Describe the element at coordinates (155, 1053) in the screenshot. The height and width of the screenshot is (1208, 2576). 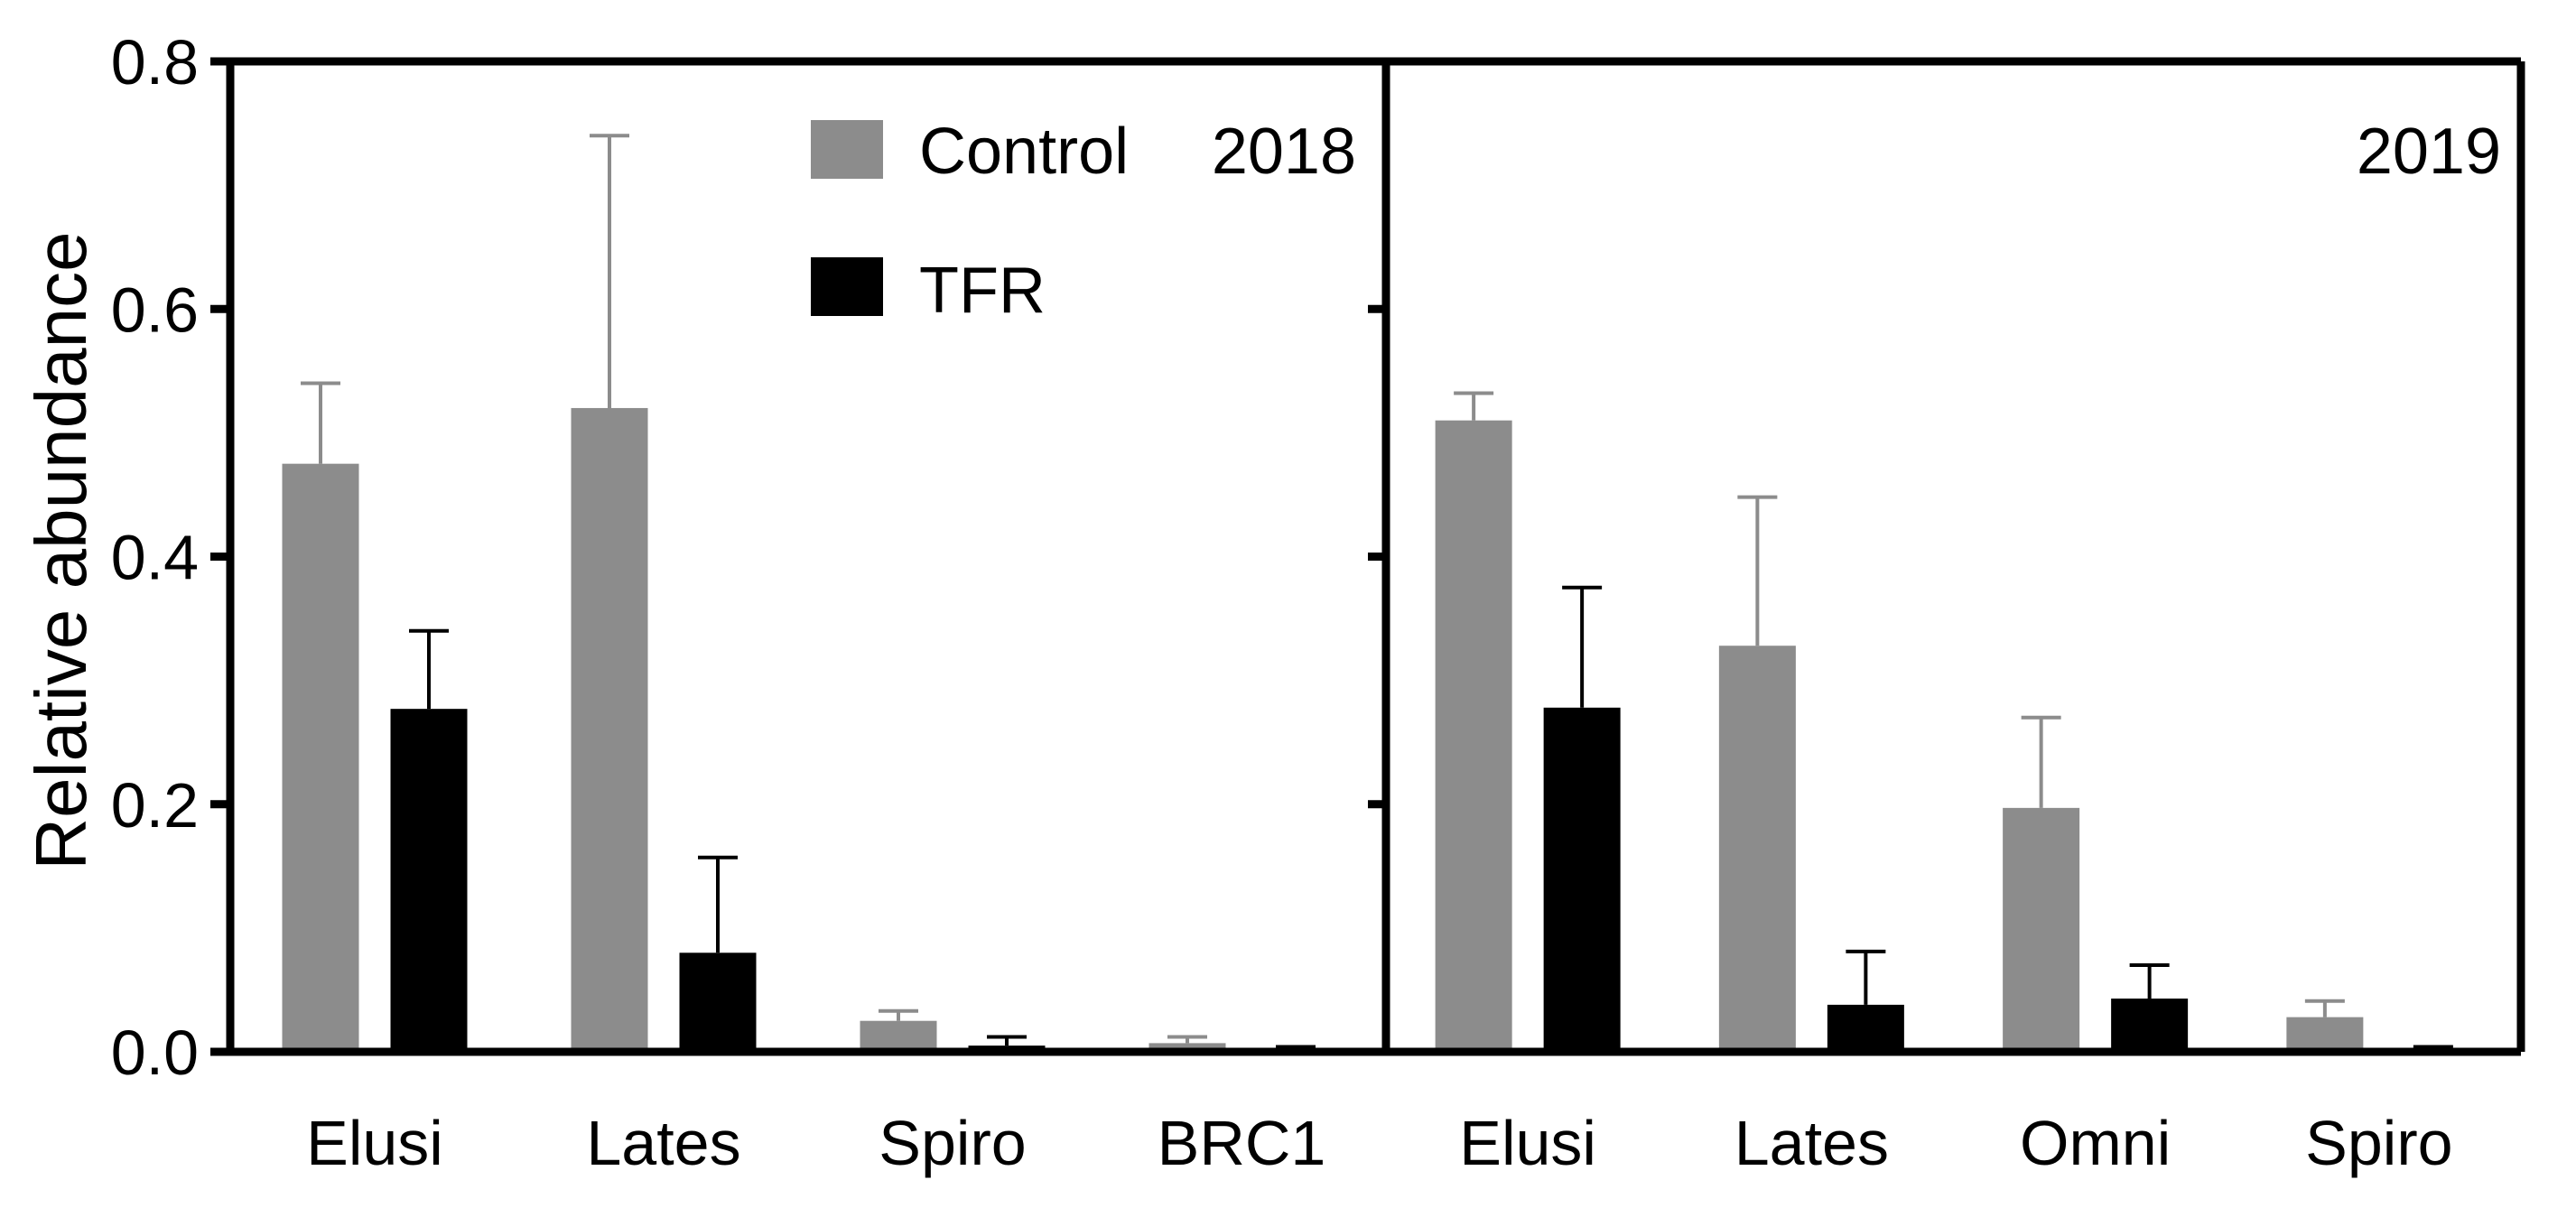
I see `y-tick-label-0.0: 0.0` at that location.